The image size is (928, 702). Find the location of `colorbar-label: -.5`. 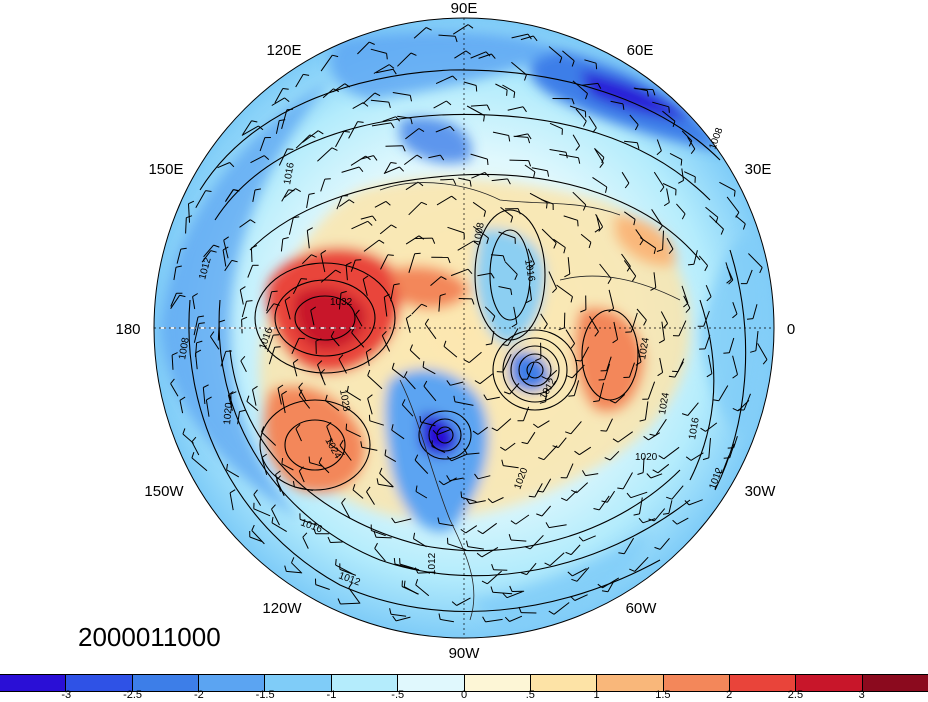

colorbar-label: -.5 is located at coordinates (398, 695).